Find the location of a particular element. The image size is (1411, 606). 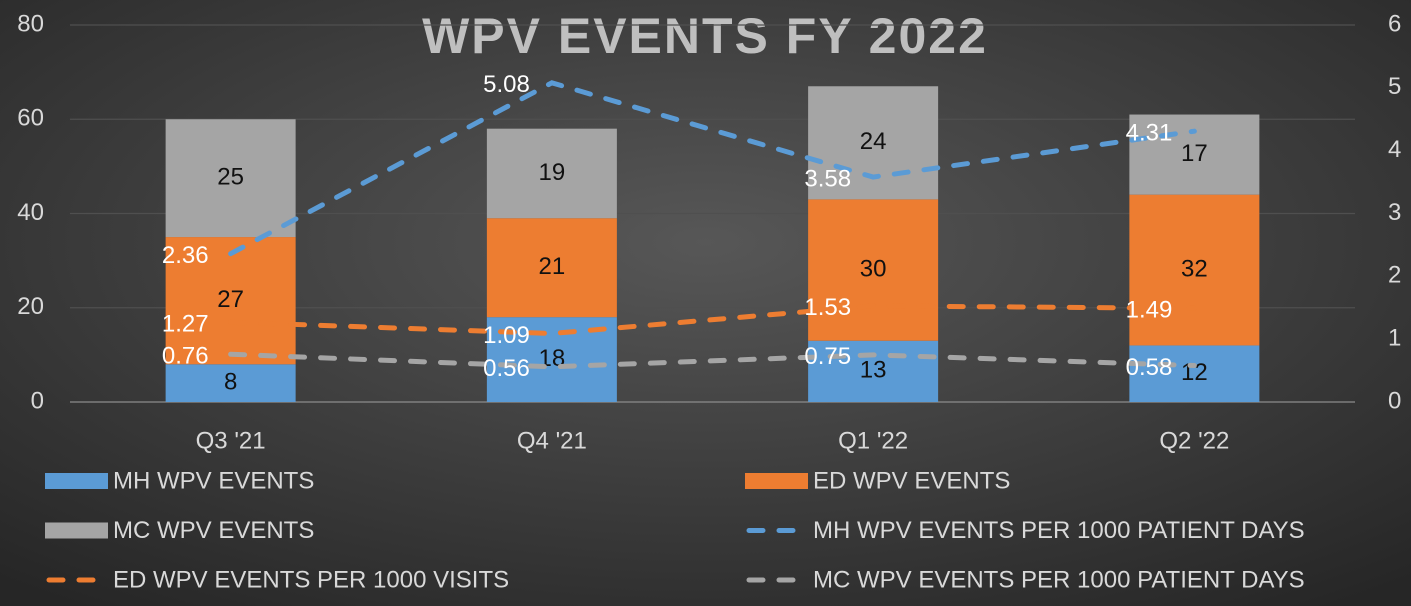

bar-value-label: 25 is located at coordinates (230, 177).